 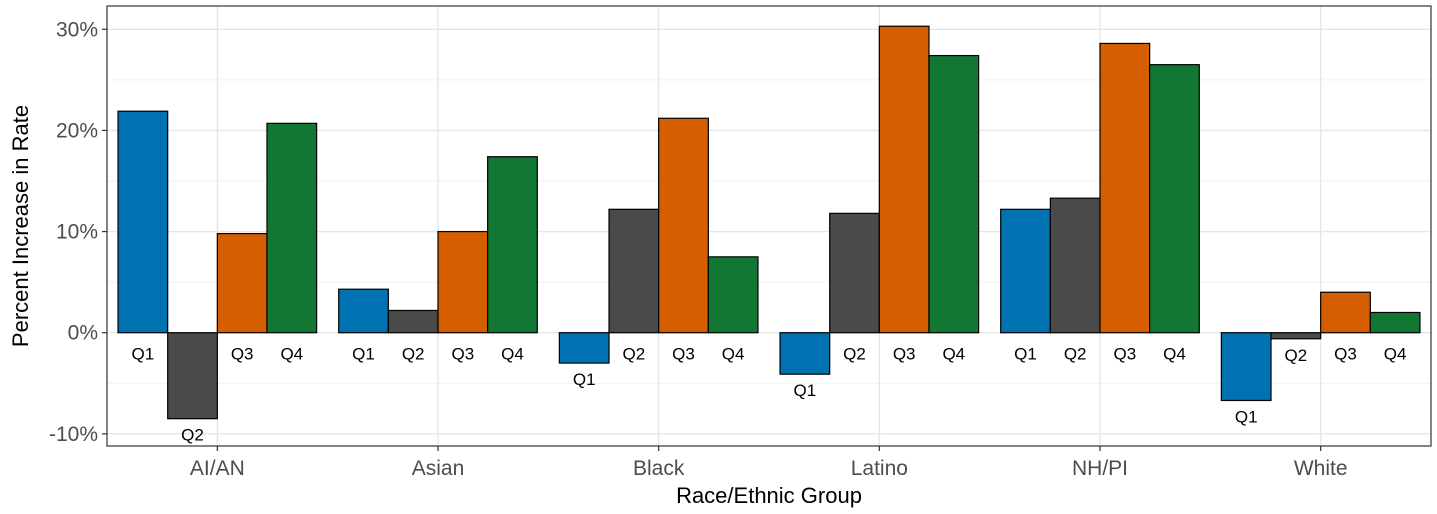 What do you see at coordinates (1025, 271) in the screenshot?
I see `bar-q1-nh-pi` at bounding box center [1025, 271].